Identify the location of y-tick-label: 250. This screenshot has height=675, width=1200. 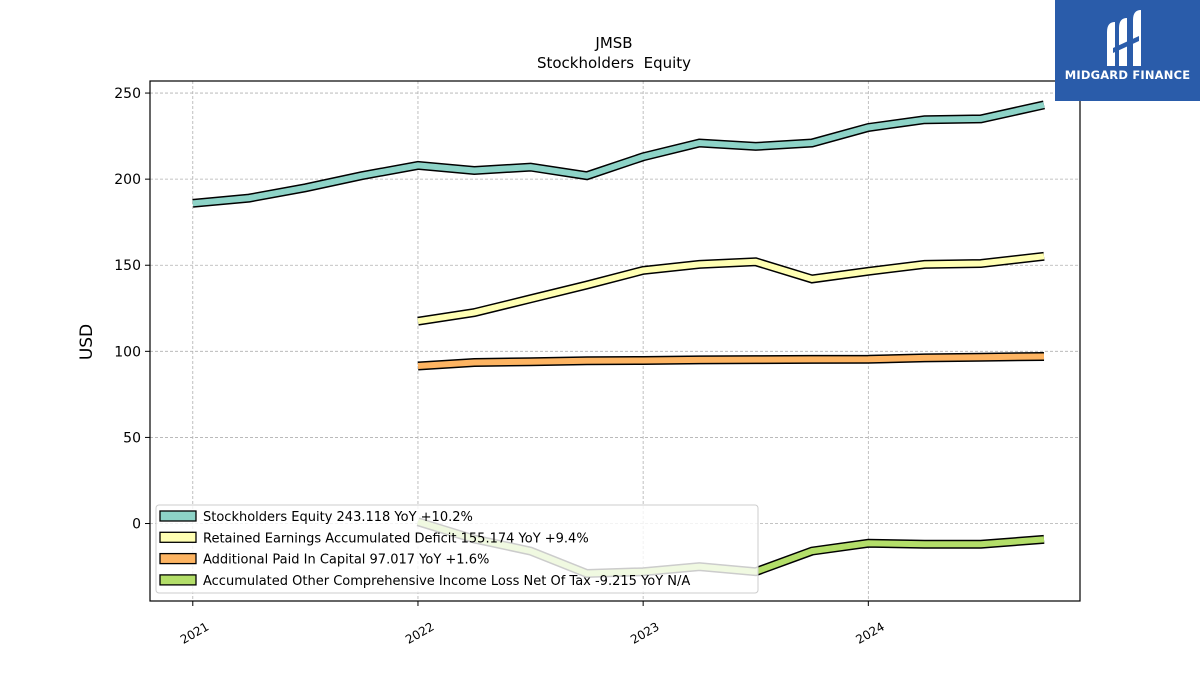
(127, 94).